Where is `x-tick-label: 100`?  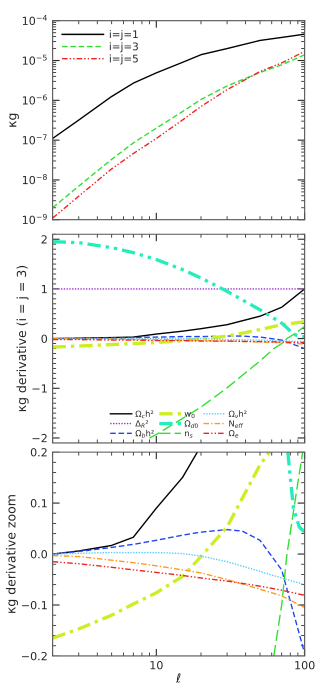 x-tick-label: 100 is located at coordinates (305, 665).